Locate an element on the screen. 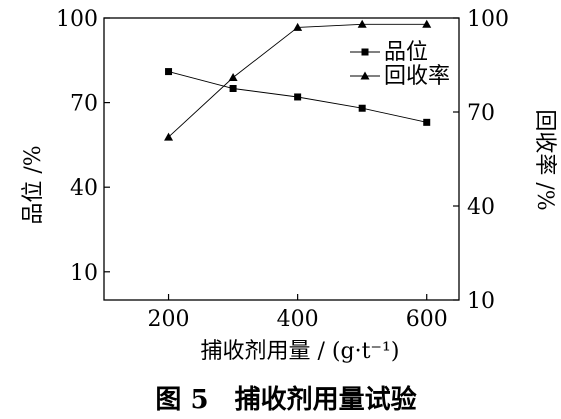 The width and height of the screenshot is (561, 419). legend: 品位 回收率 is located at coordinates (400, 64).